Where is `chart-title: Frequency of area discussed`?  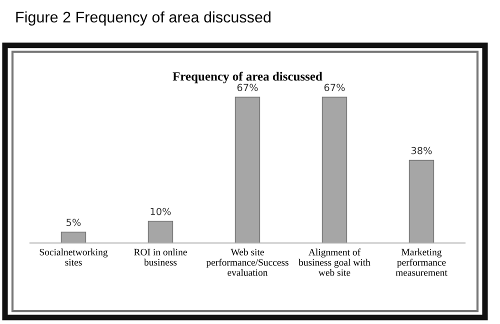 chart-title: Frequency of area discussed is located at coordinates (247, 78).